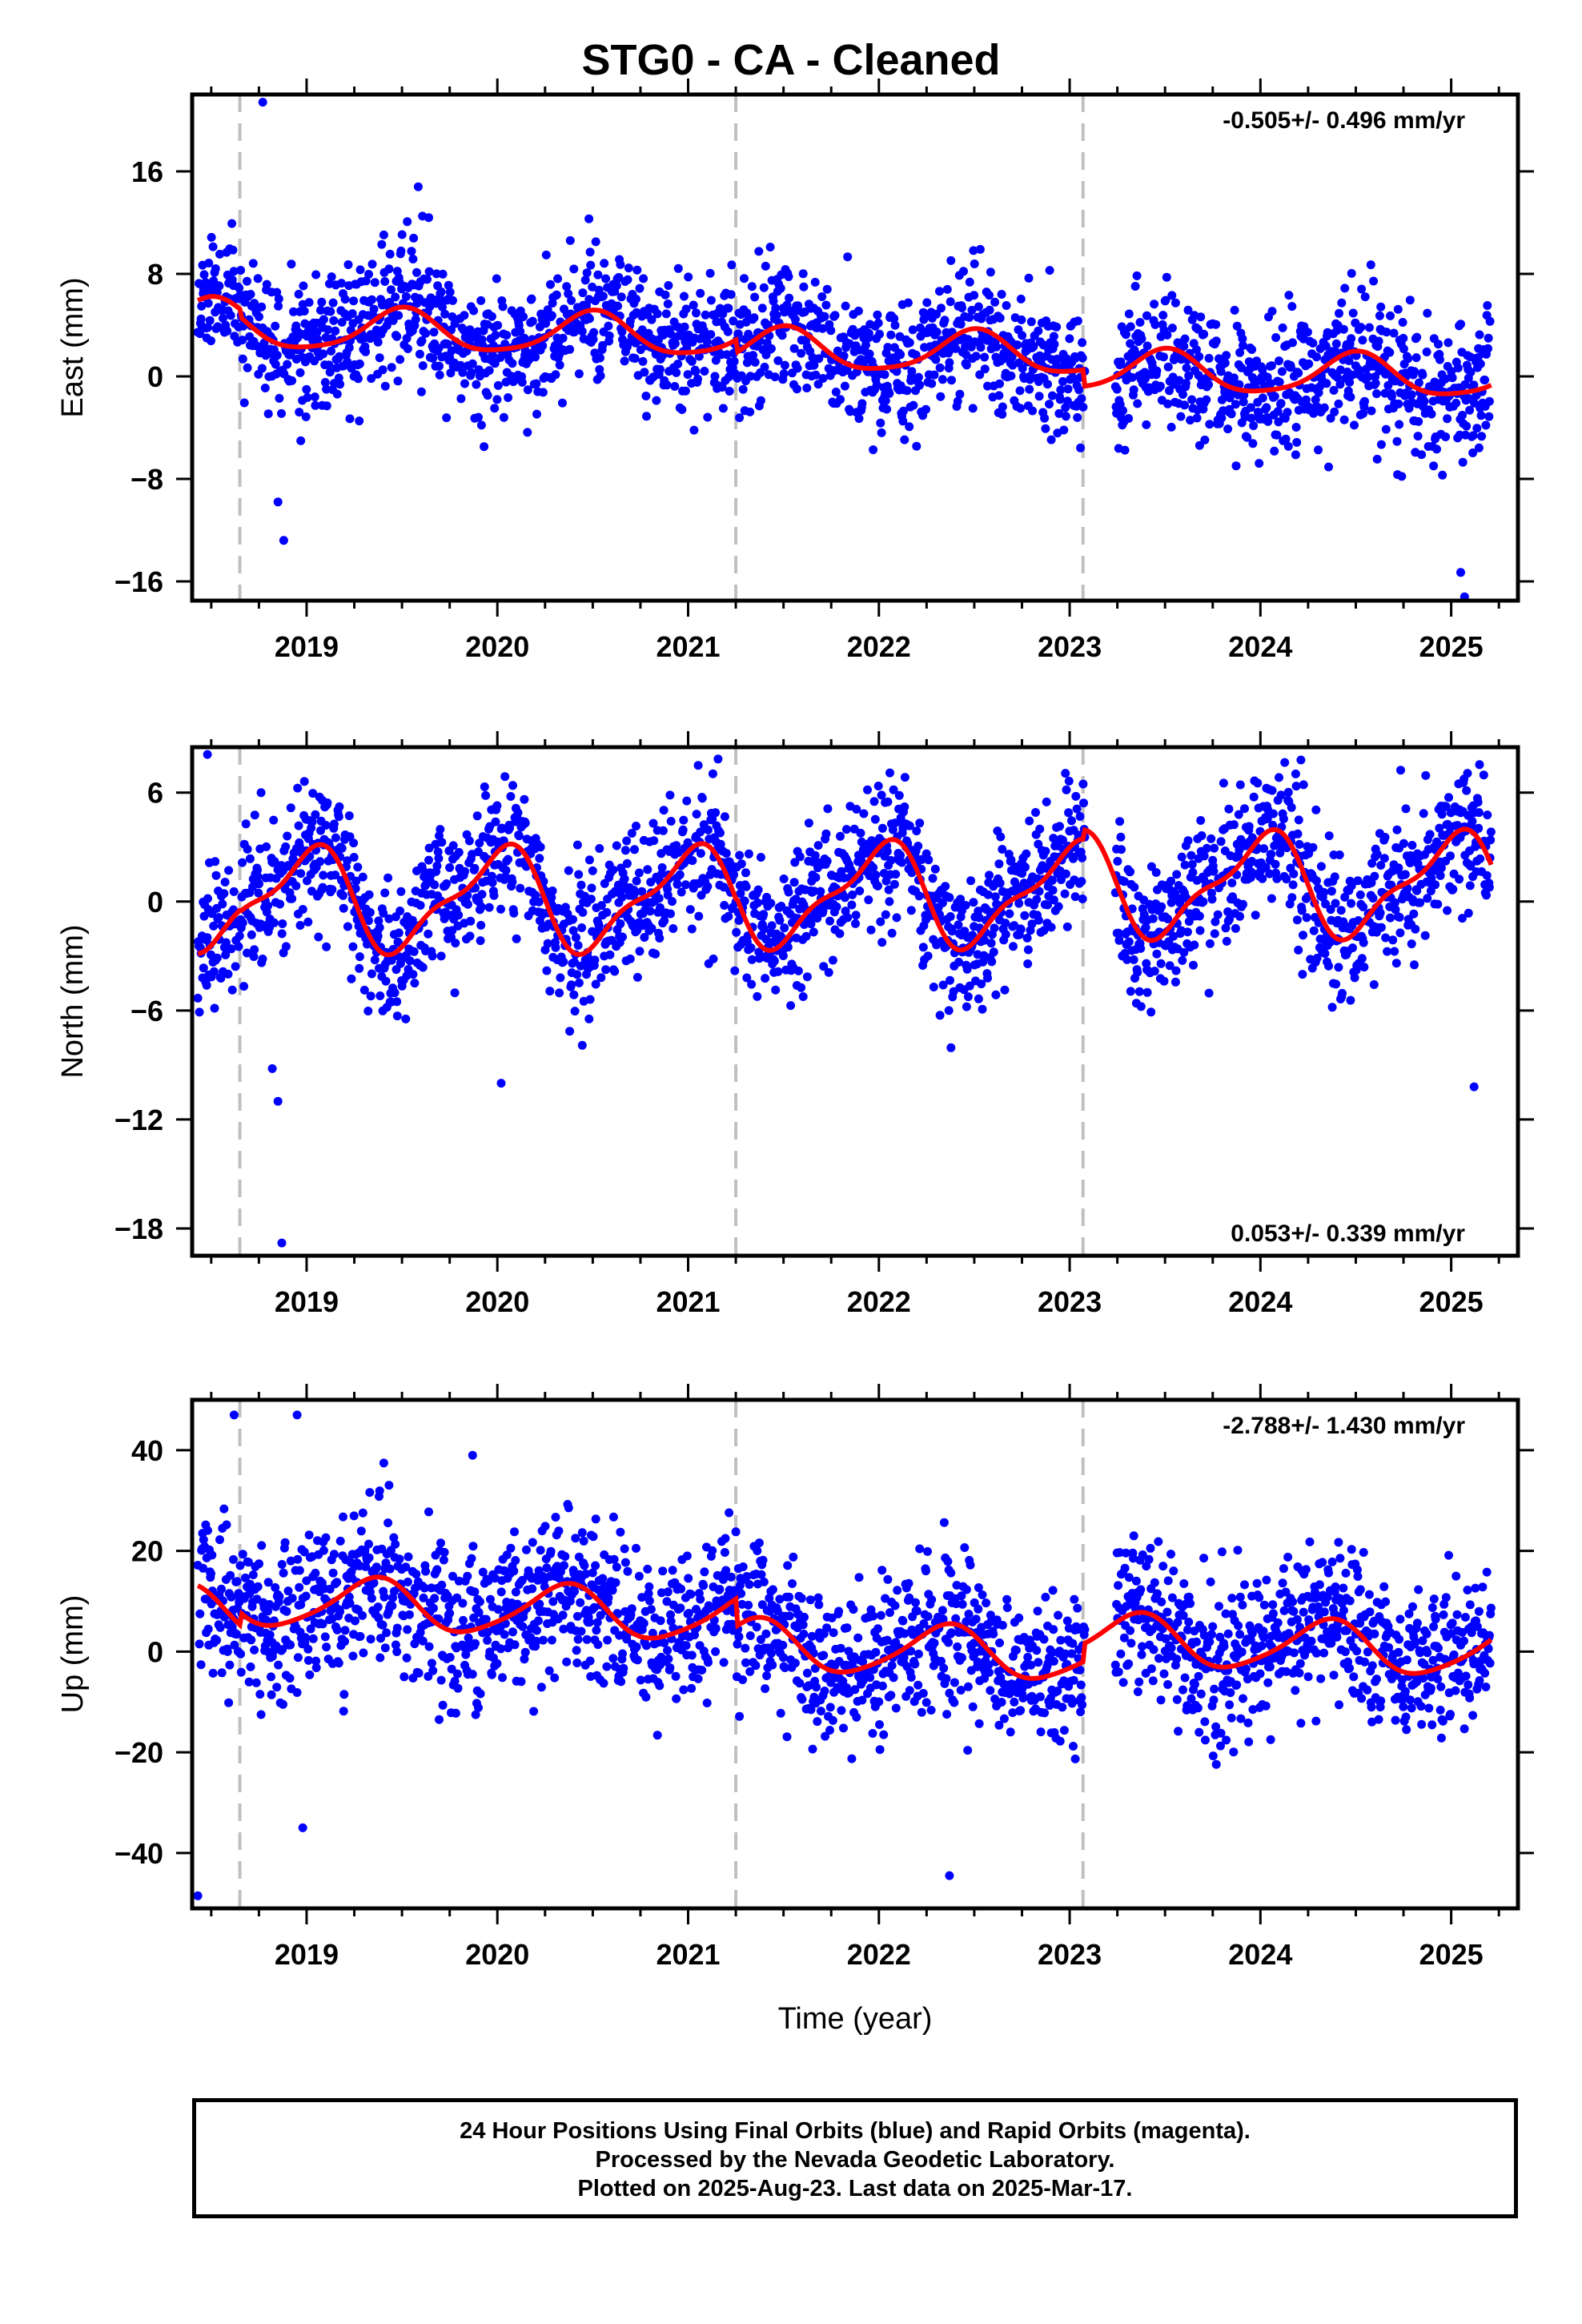 The width and height of the screenshot is (1582, 2324). I want to click on x-tick-label: 2021, so click(688, 646).